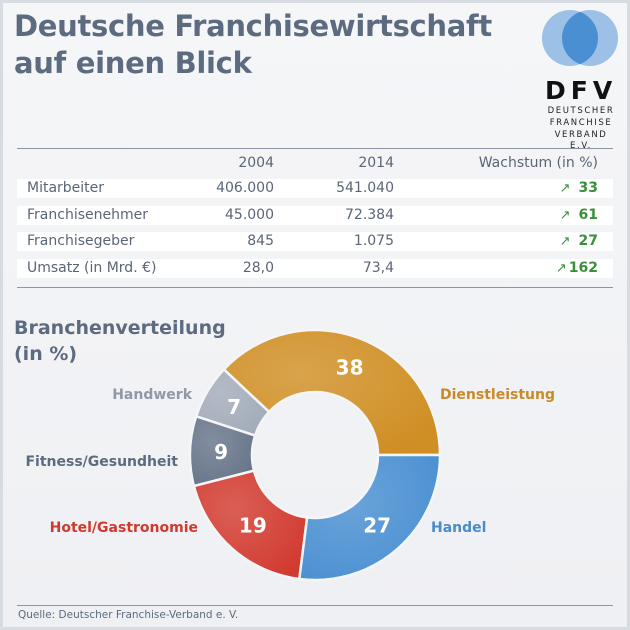 This screenshot has width=630, height=630. What do you see at coordinates (253, 526) in the screenshot?
I see `slice-value-label: 19` at bounding box center [253, 526].